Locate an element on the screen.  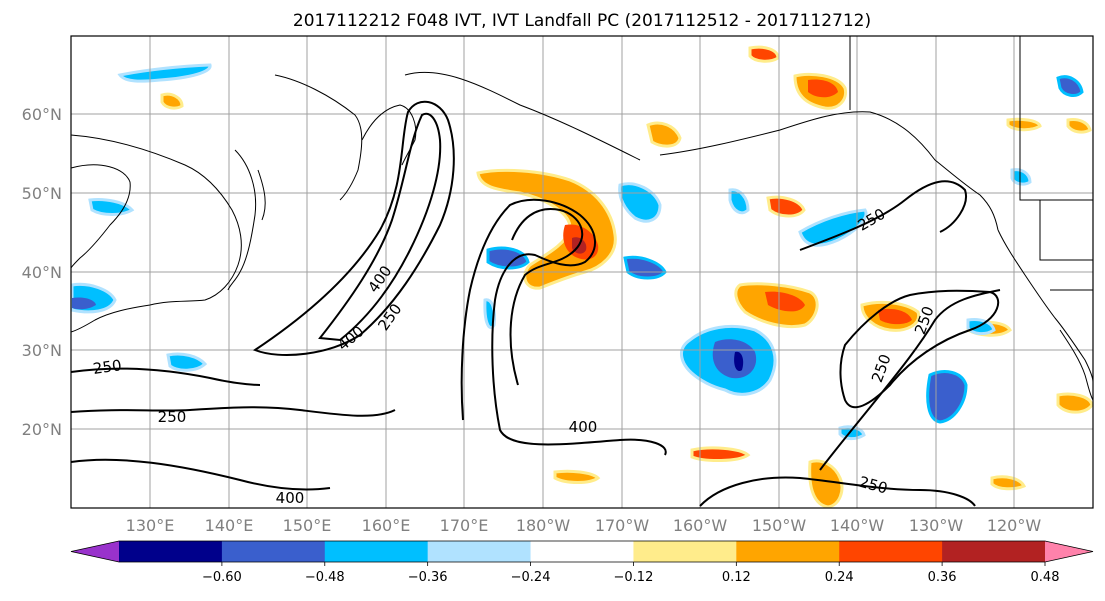
colorbar-tick-label: −0.12 is located at coordinates (634, 577).